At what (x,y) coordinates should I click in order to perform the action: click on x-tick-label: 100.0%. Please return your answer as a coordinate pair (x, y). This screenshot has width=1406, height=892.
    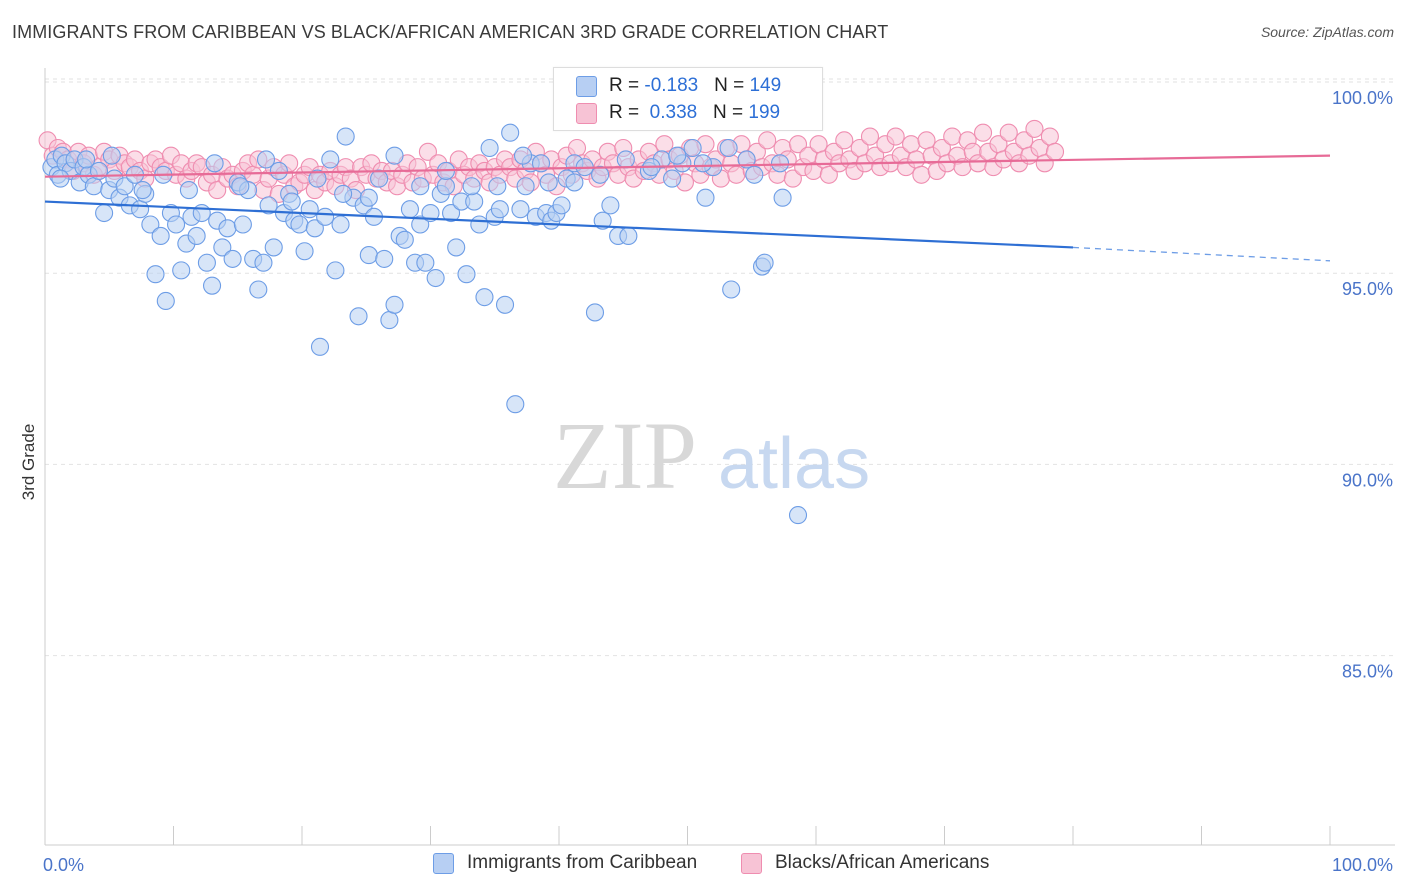
    Looking at the image, I should click on (1362, 865).